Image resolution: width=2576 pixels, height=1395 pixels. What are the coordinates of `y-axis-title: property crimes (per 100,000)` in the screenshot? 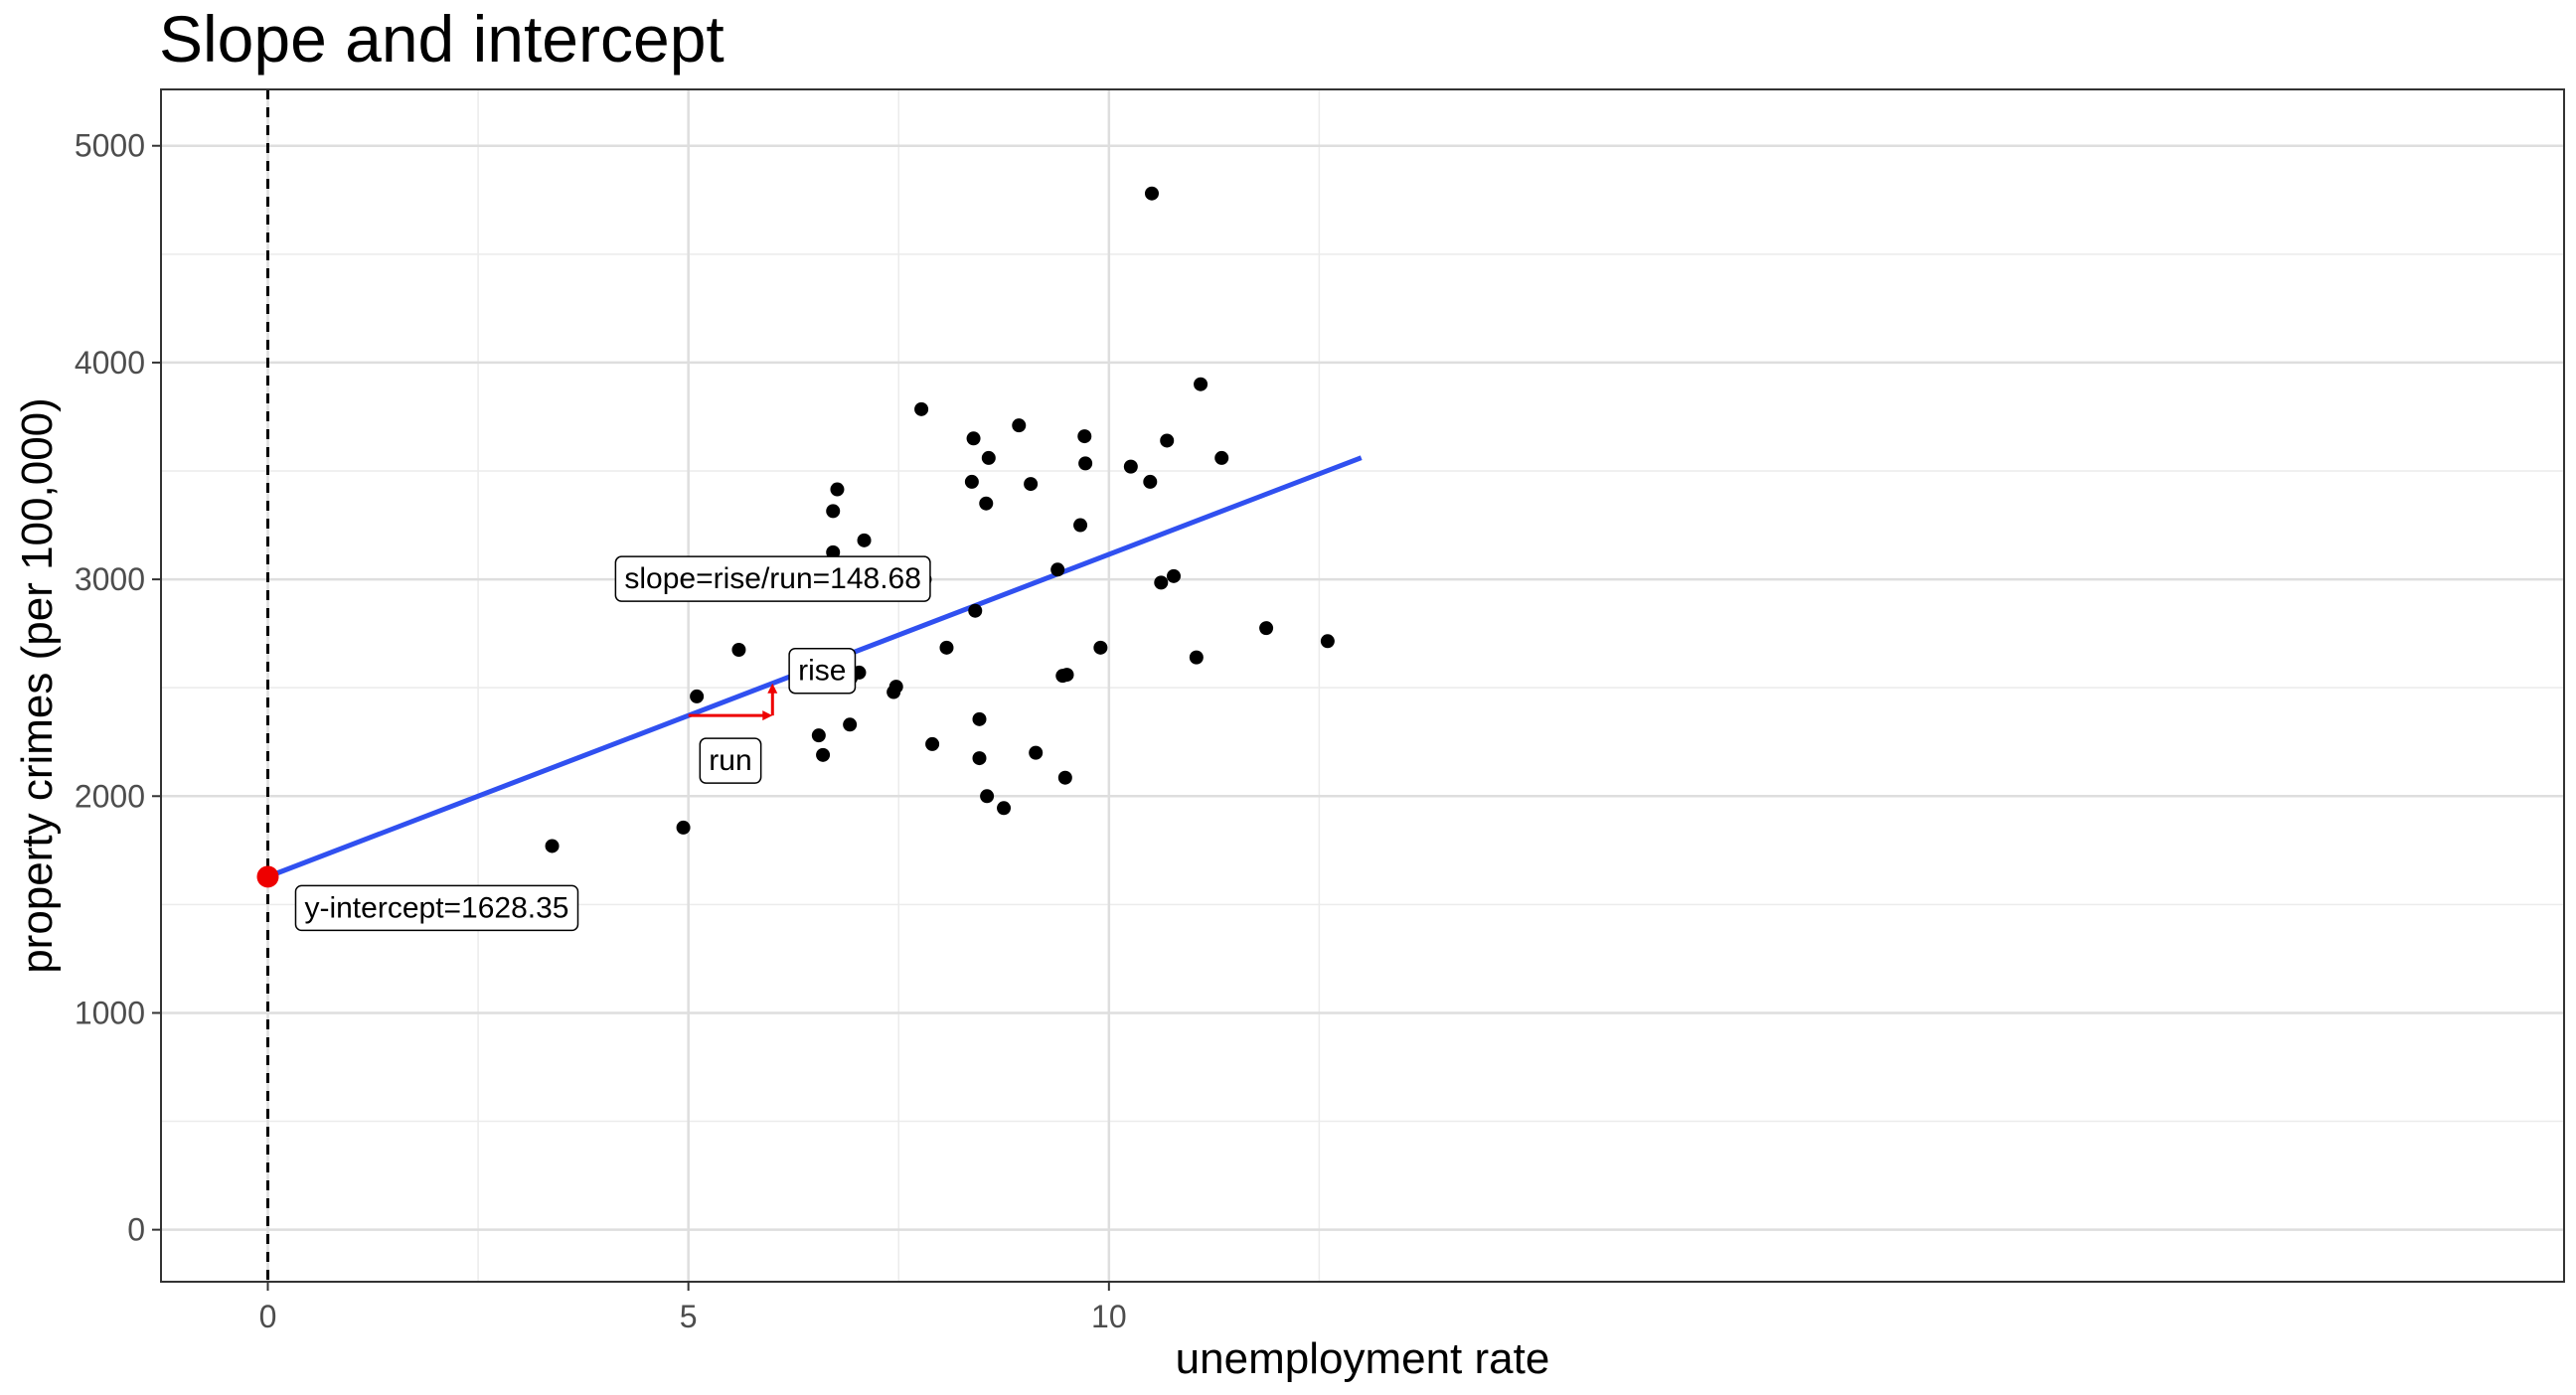 It's located at (37, 685).